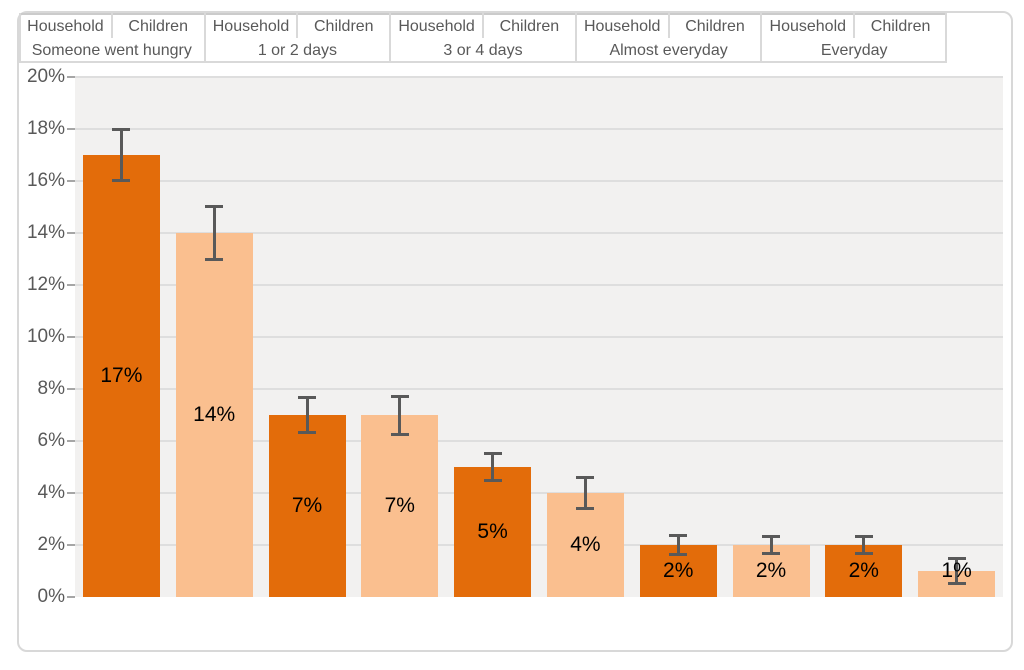  What do you see at coordinates (45, 232) in the screenshot?
I see `y-axis-tick-label: 14%` at bounding box center [45, 232].